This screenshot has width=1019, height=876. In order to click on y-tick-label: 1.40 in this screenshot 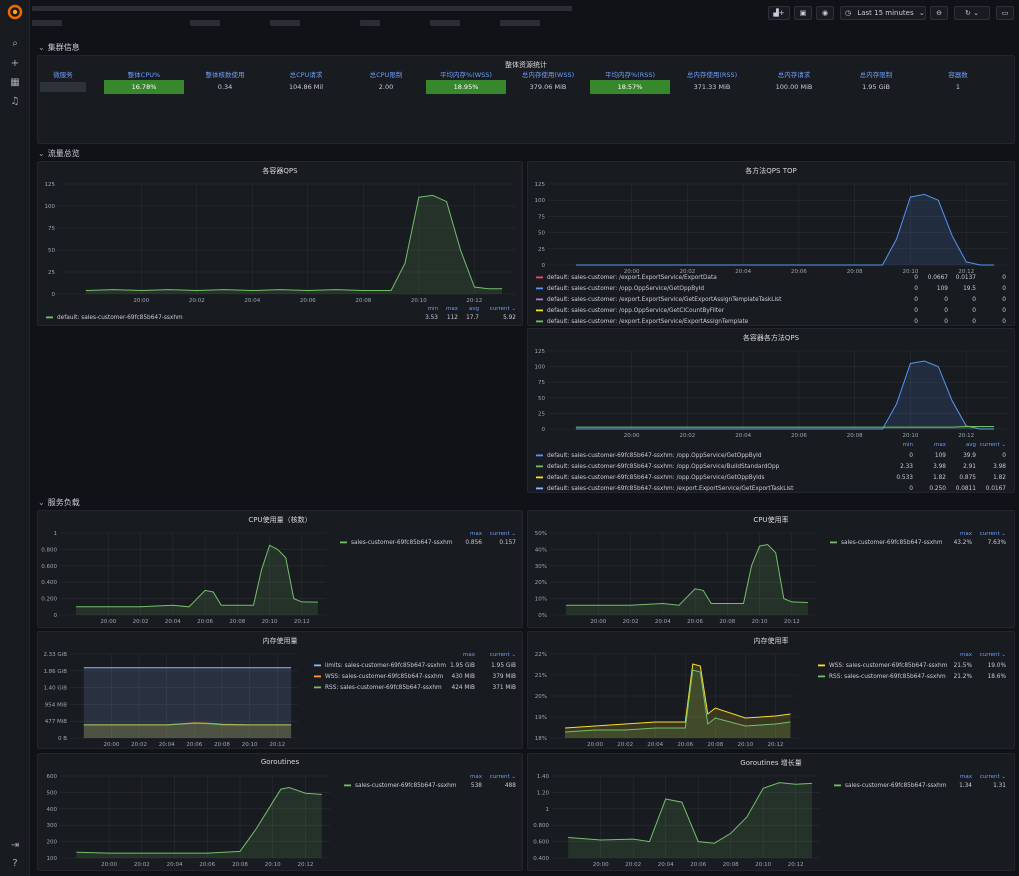, I will do `click(543, 777)`.